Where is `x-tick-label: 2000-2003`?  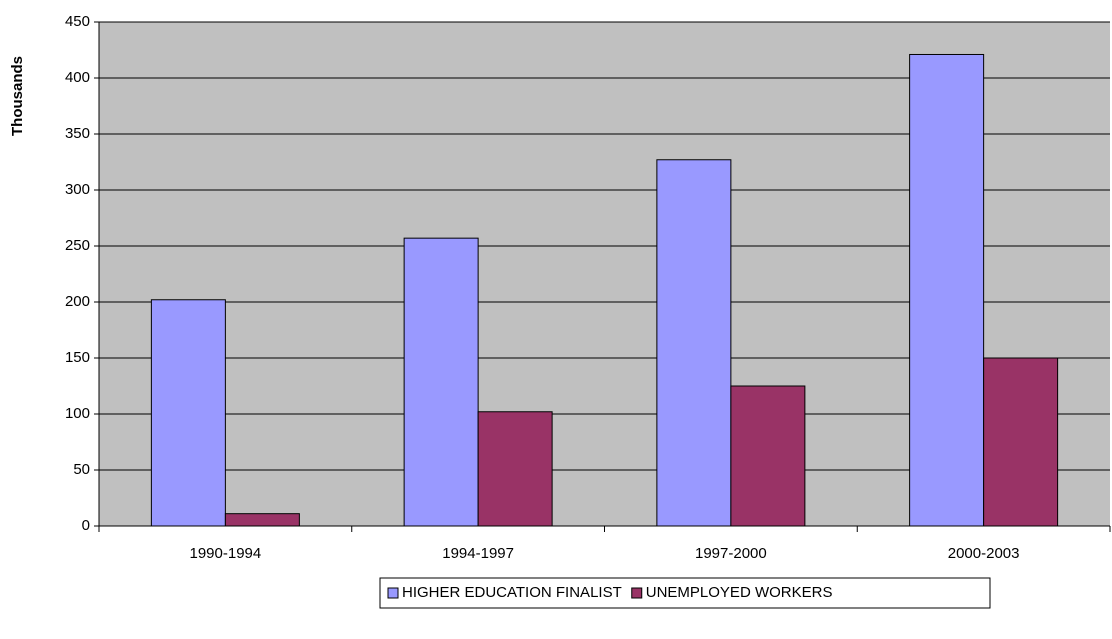 x-tick-label: 2000-2003 is located at coordinates (984, 553).